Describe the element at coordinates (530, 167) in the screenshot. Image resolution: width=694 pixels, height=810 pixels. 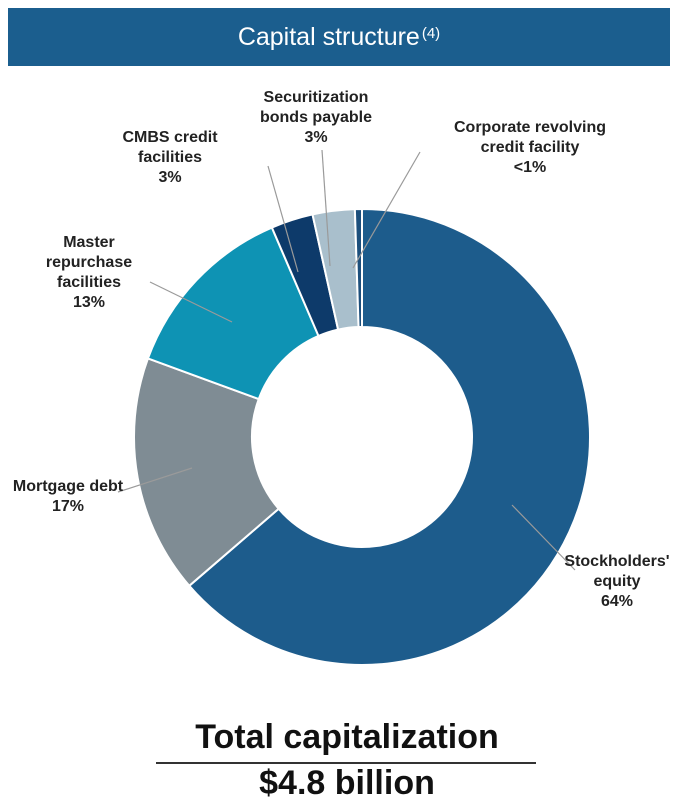
I see `slice-value: <1%` at that location.